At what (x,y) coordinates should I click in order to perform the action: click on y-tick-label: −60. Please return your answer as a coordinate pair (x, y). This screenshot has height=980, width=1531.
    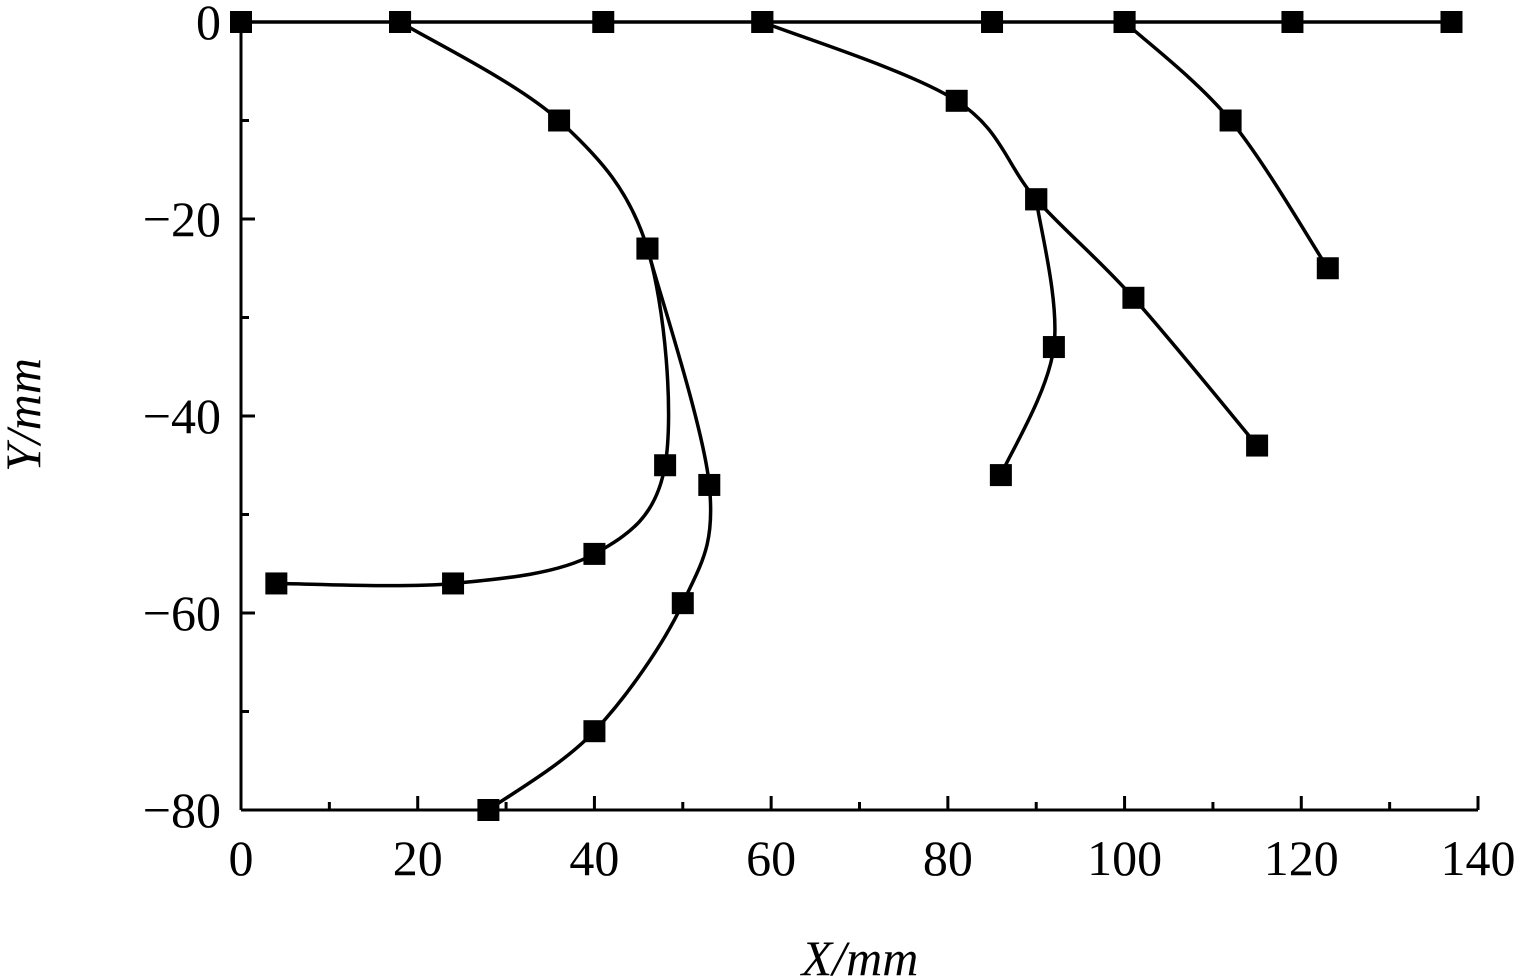
    Looking at the image, I should click on (182, 613).